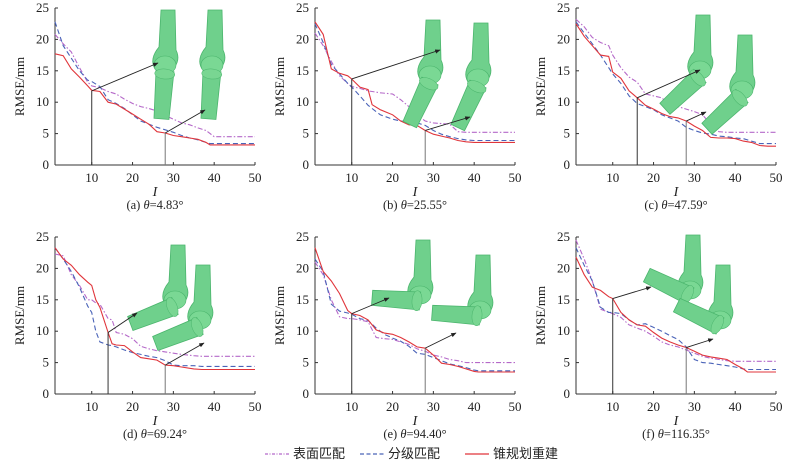  I want to click on caption-value: =116.35°, so click(687, 434).